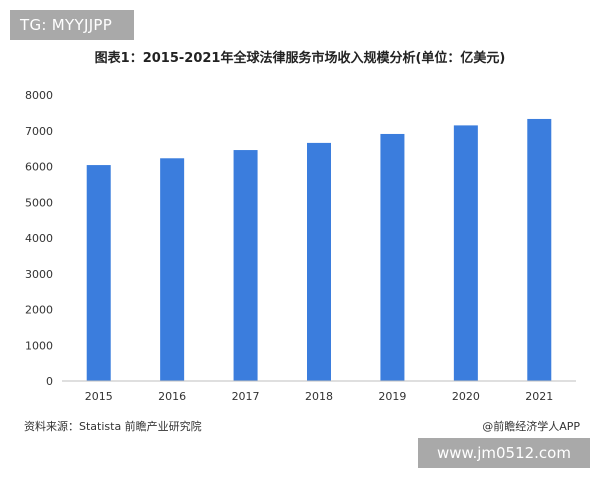 The width and height of the screenshot is (600, 480). I want to click on x-axis-ticks: 2015 2016 2017 2018 2019 2020 2021, so click(319, 396).